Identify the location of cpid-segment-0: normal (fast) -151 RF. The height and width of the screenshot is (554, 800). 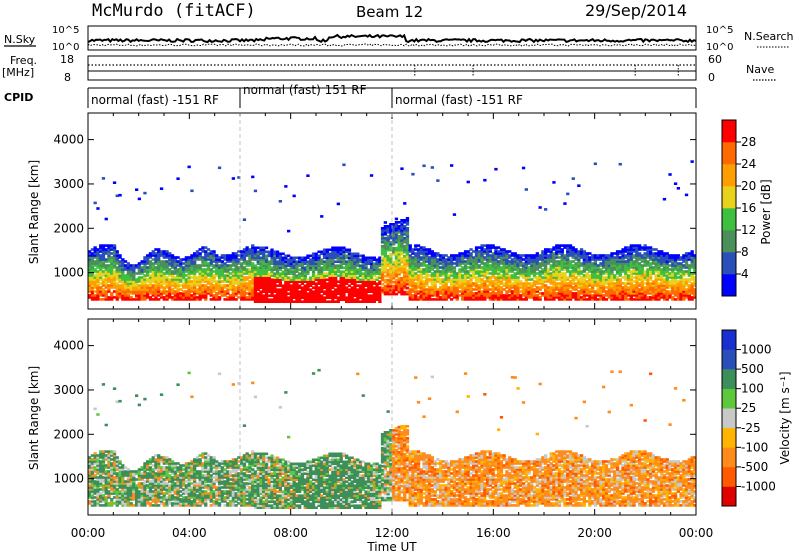
(155, 100).